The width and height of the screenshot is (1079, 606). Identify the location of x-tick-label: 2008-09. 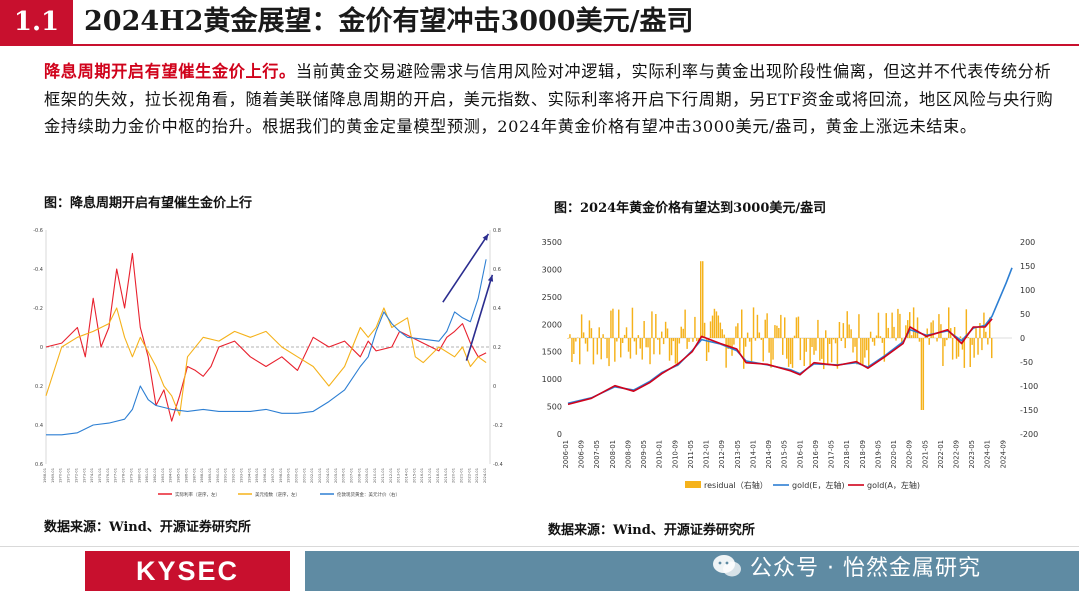
(628, 454).